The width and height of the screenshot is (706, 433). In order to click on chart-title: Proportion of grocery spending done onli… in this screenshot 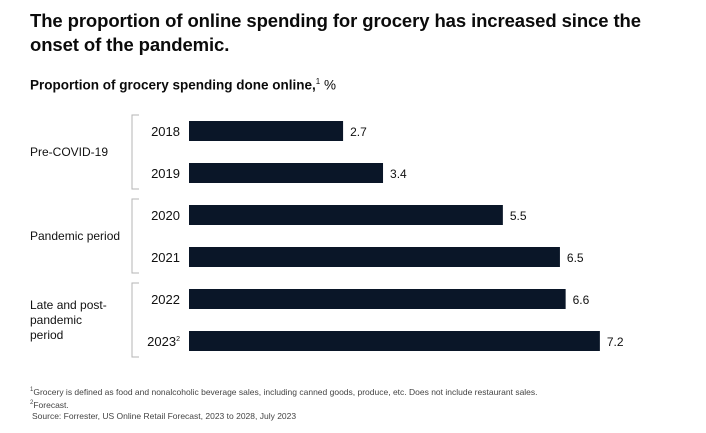, I will do `click(183, 85)`.